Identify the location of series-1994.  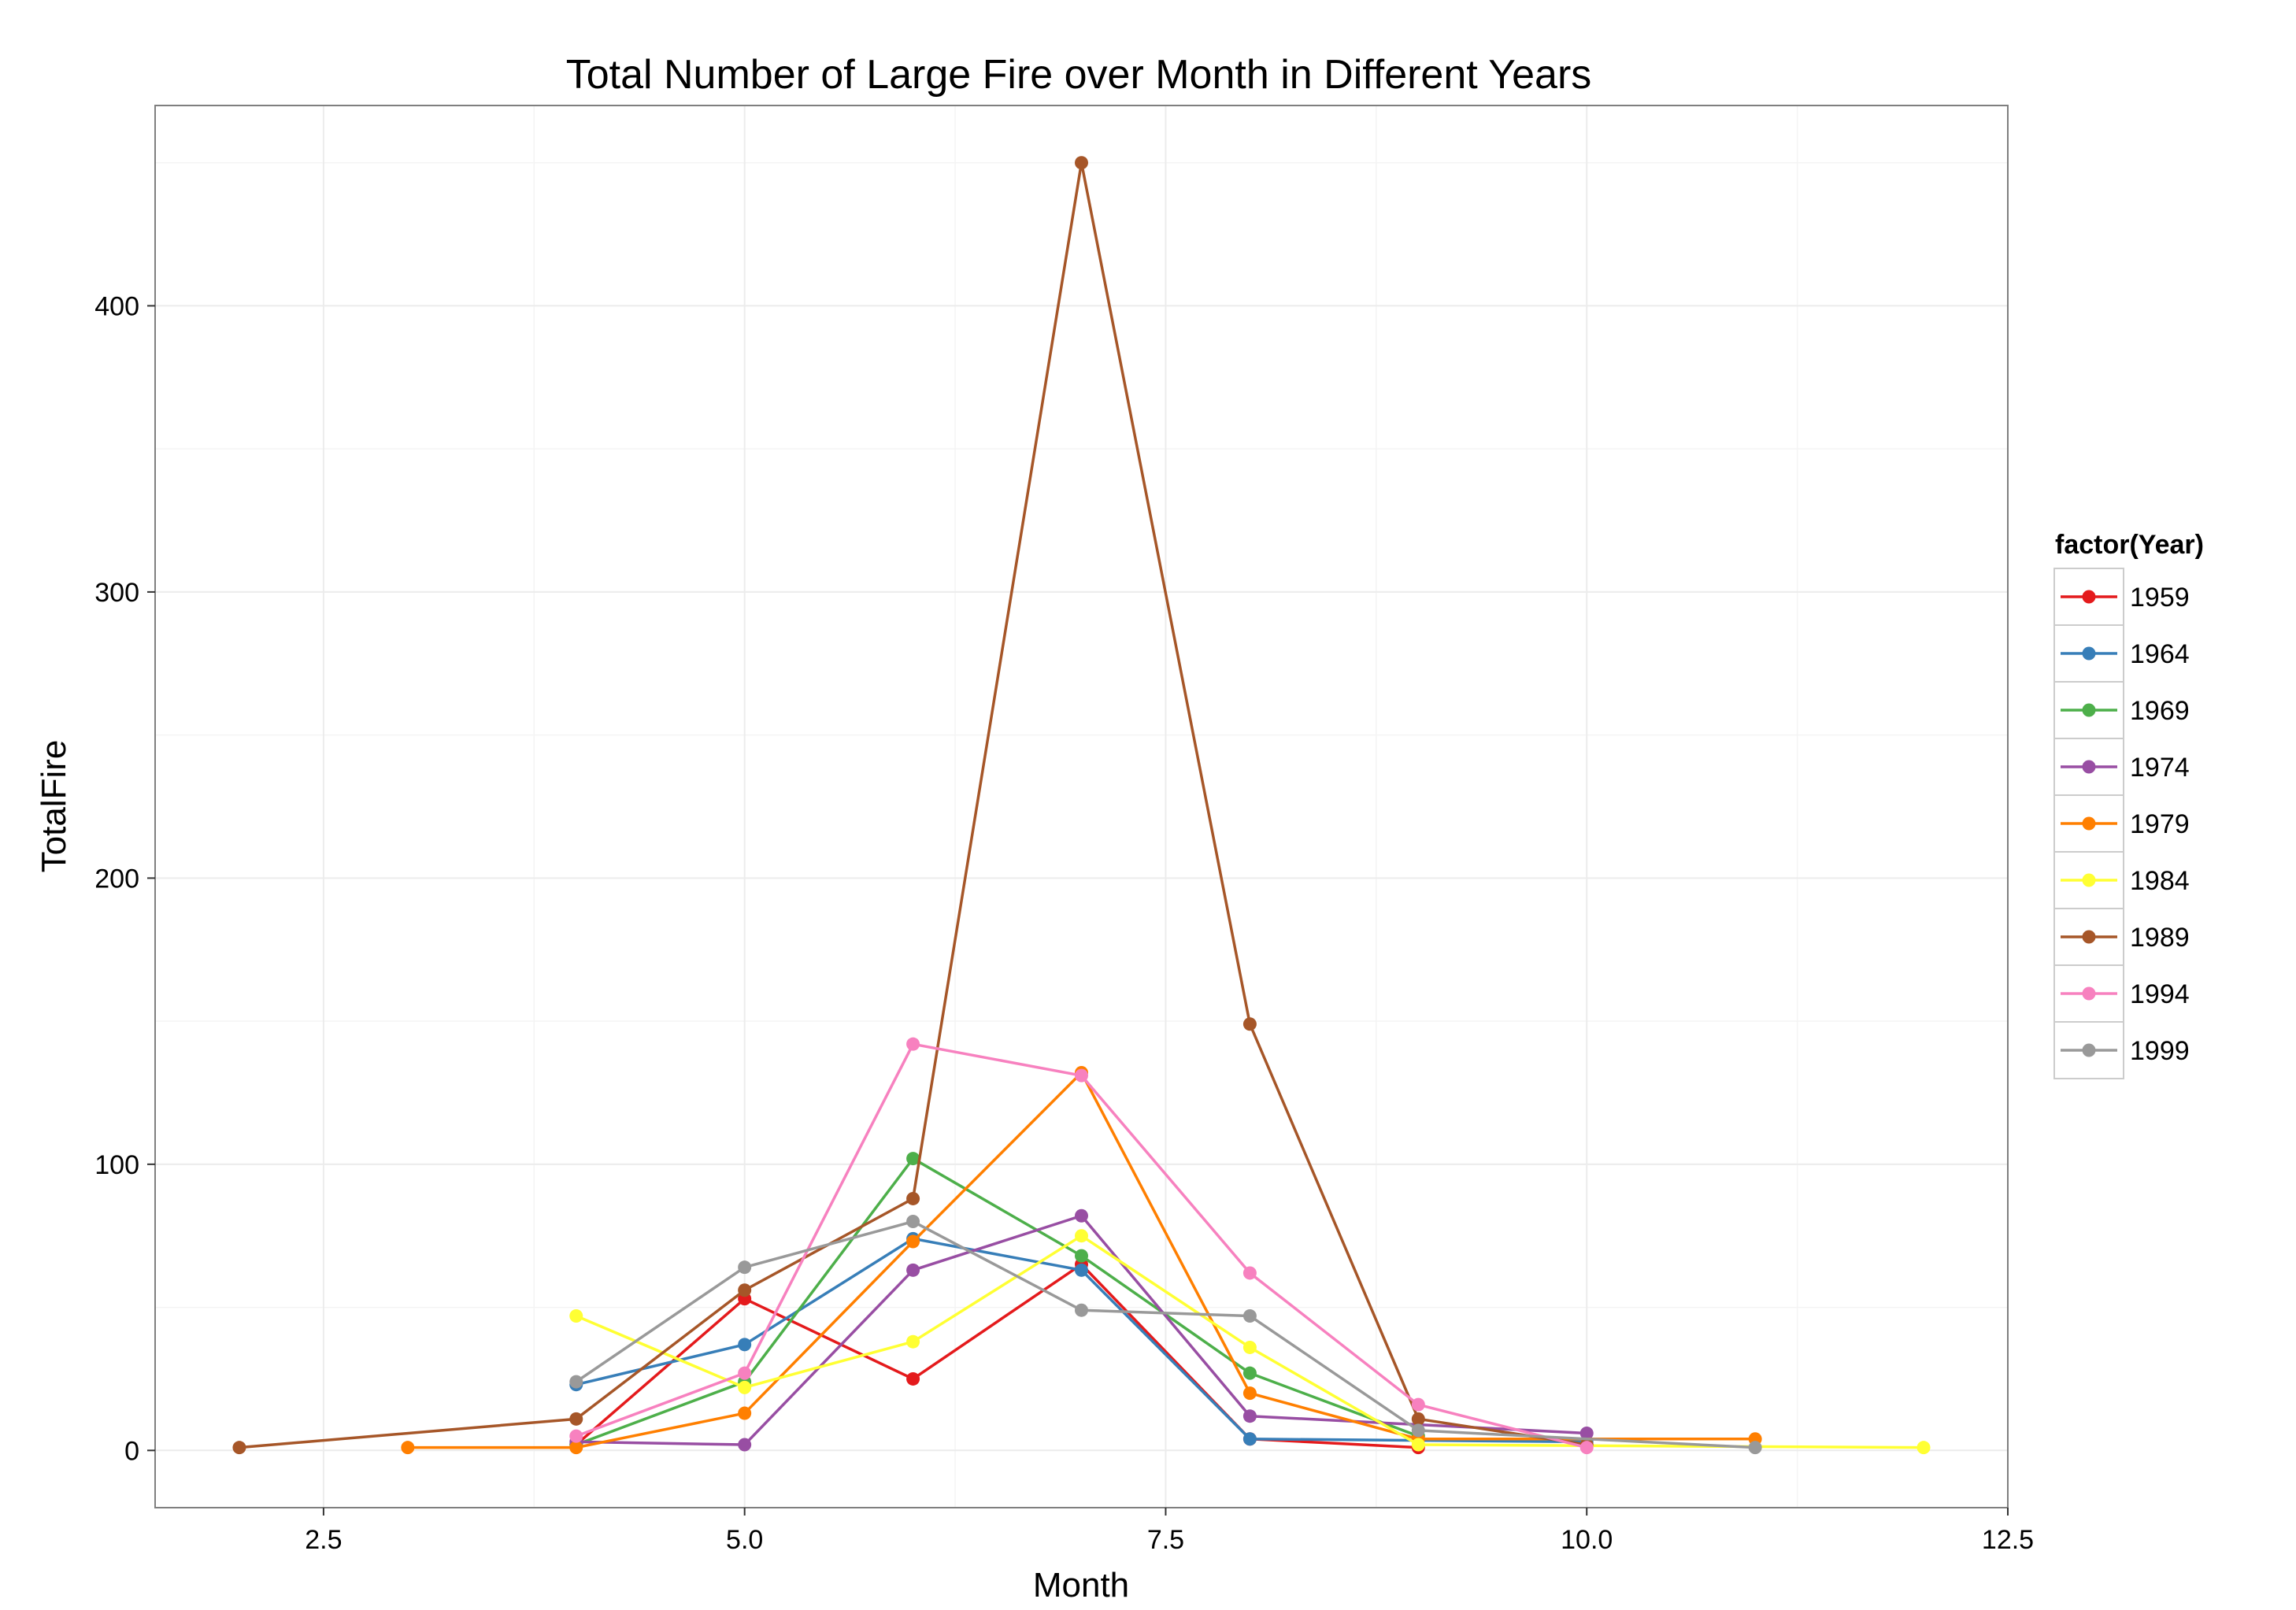
(1081, 1246).